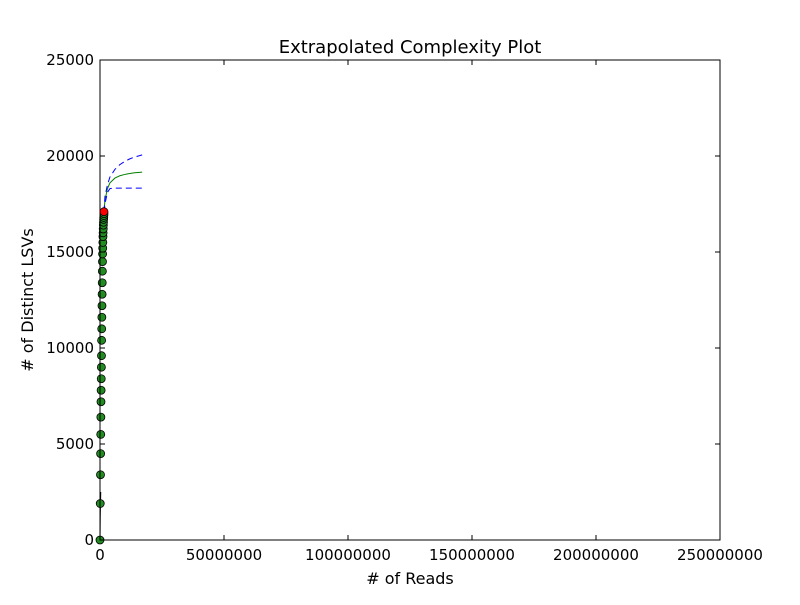 Image resolution: width=800 pixels, height=605 pixels. What do you see at coordinates (27, 299) in the screenshot?
I see `y-axis-title: # of Distinct LSVs` at bounding box center [27, 299].